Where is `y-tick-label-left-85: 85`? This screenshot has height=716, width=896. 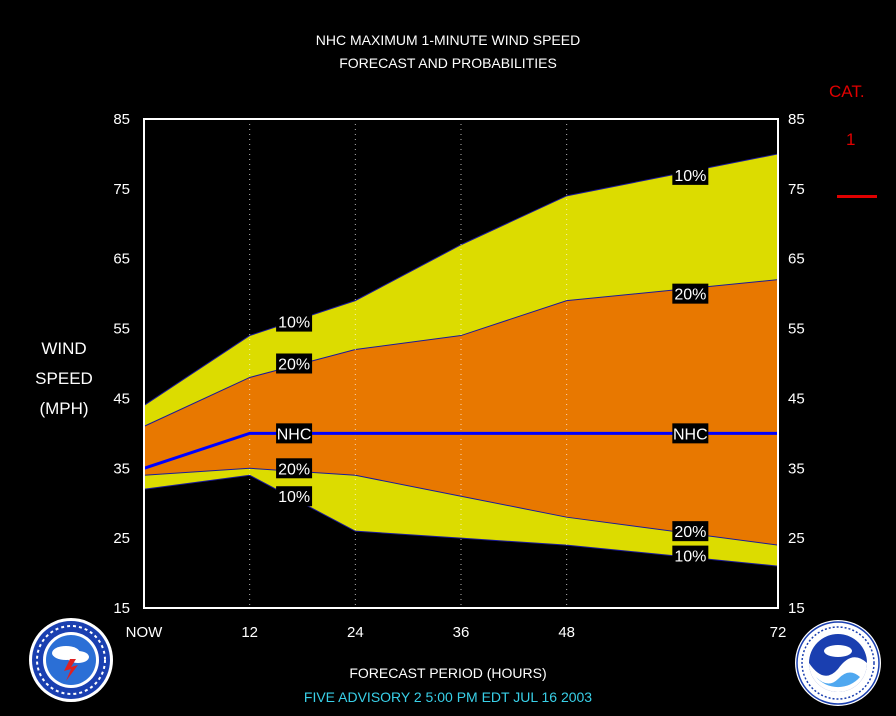
y-tick-label-left-85: 85 is located at coordinates (121, 119).